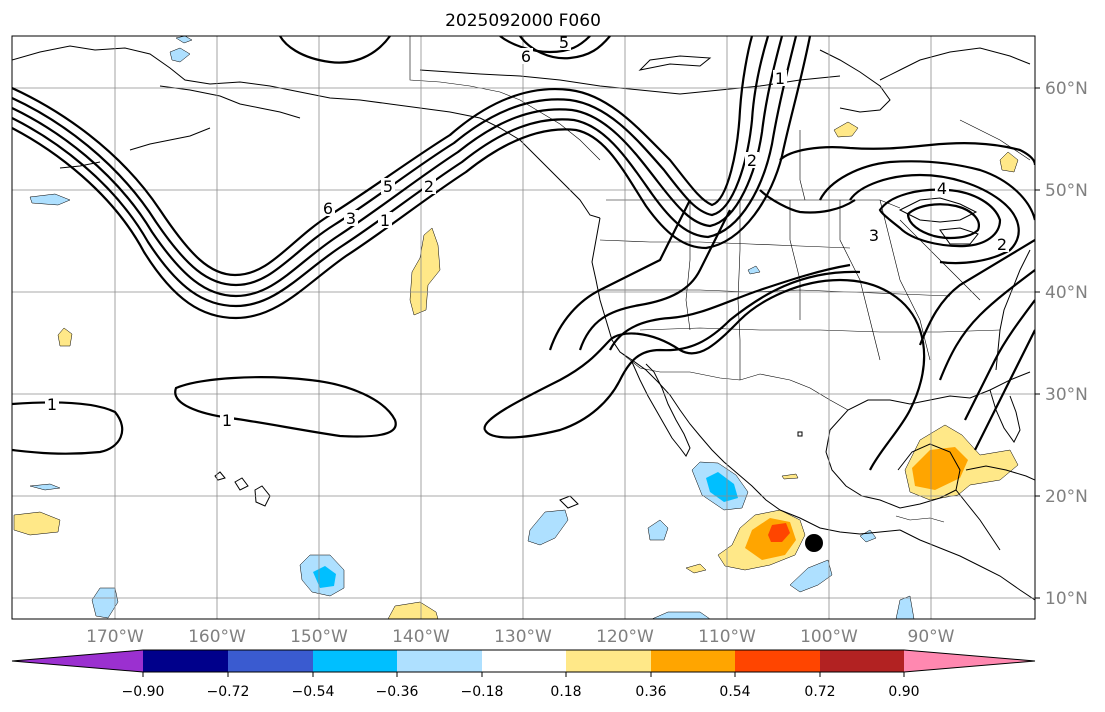 The width and height of the screenshot is (1105, 712). What do you see at coordinates (1066, 497) in the screenshot?
I see `lat-label-20n: 20°N` at bounding box center [1066, 497].